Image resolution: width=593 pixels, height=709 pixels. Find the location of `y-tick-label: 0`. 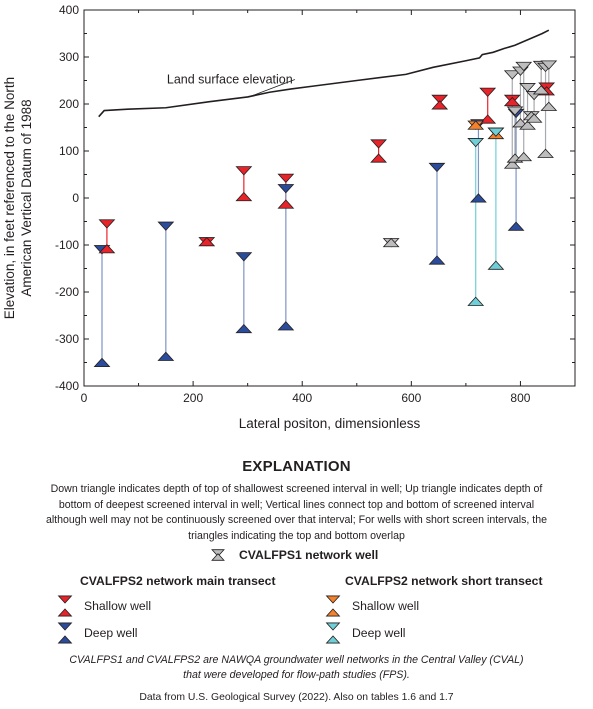

y-tick-label: 0 is located at coordinates (75, 198).